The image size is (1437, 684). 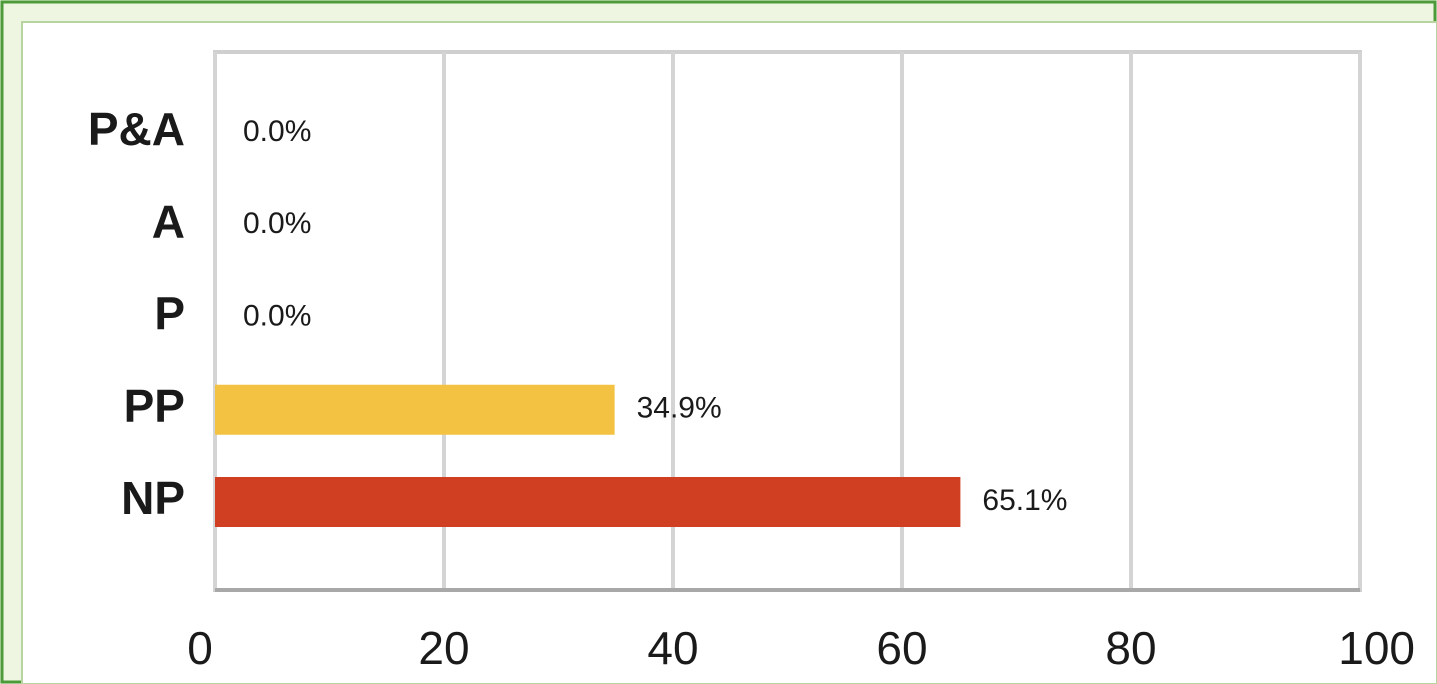 What do you see at coordinates (443, 648) in the screenshot?
I see `x-tick-label: 20` at bounding box center [443, 648].